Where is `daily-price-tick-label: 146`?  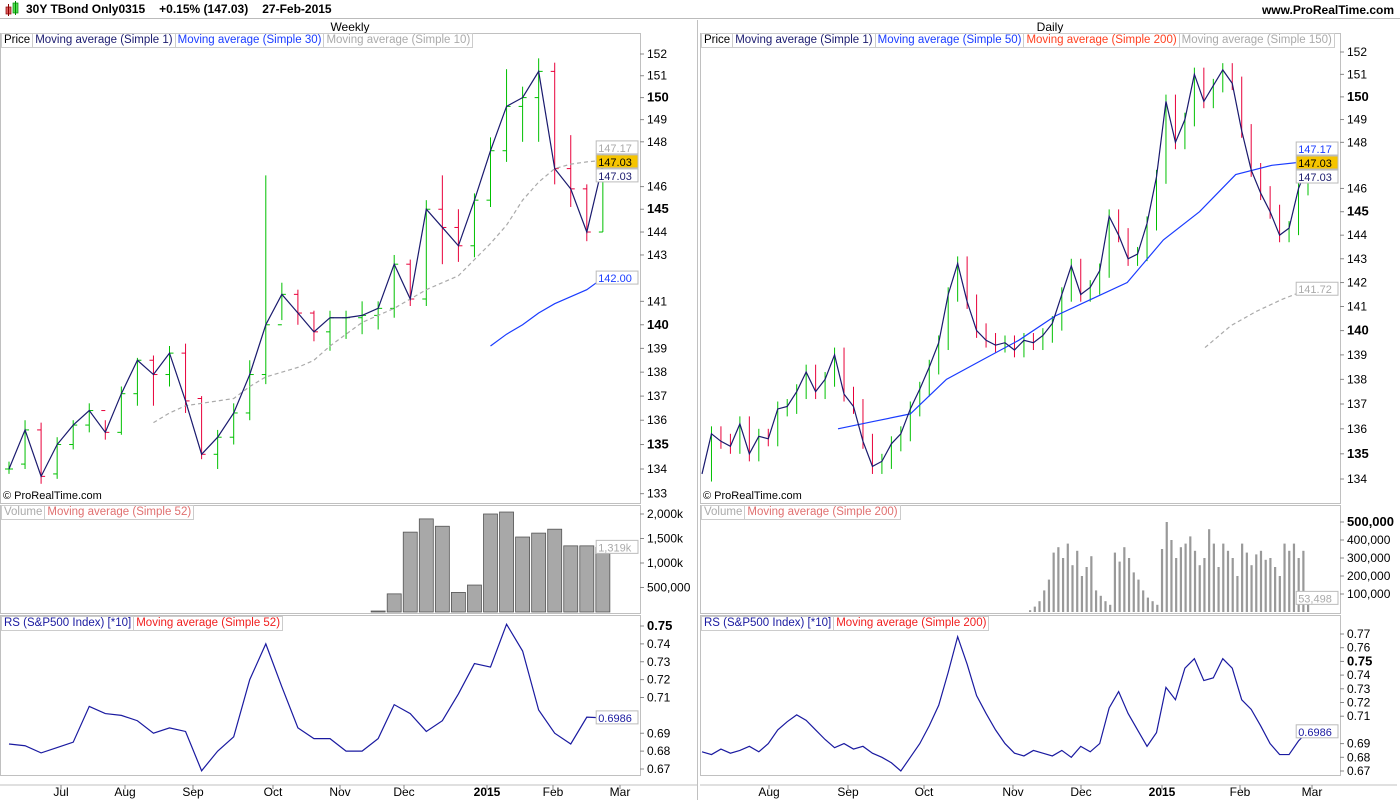
daily-price-tick-label: 146 is located at coordinates (1357, 188).